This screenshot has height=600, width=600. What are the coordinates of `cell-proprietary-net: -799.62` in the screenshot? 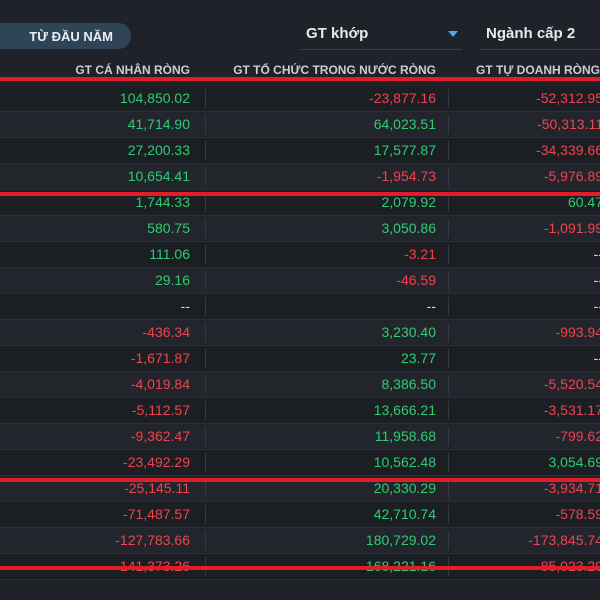 It's located at (577, 436).